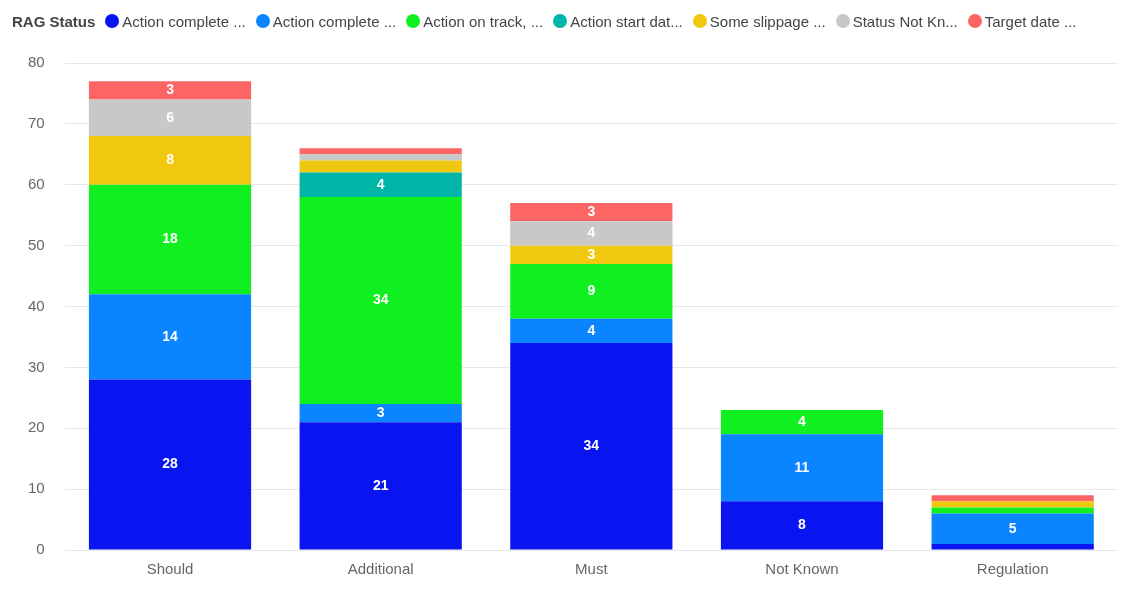 The width and height of the screenshot is (1146, 592). Describe the element at coordinates (36, 305) in the screenshot. I see `y-tick-label: 40` at that location.